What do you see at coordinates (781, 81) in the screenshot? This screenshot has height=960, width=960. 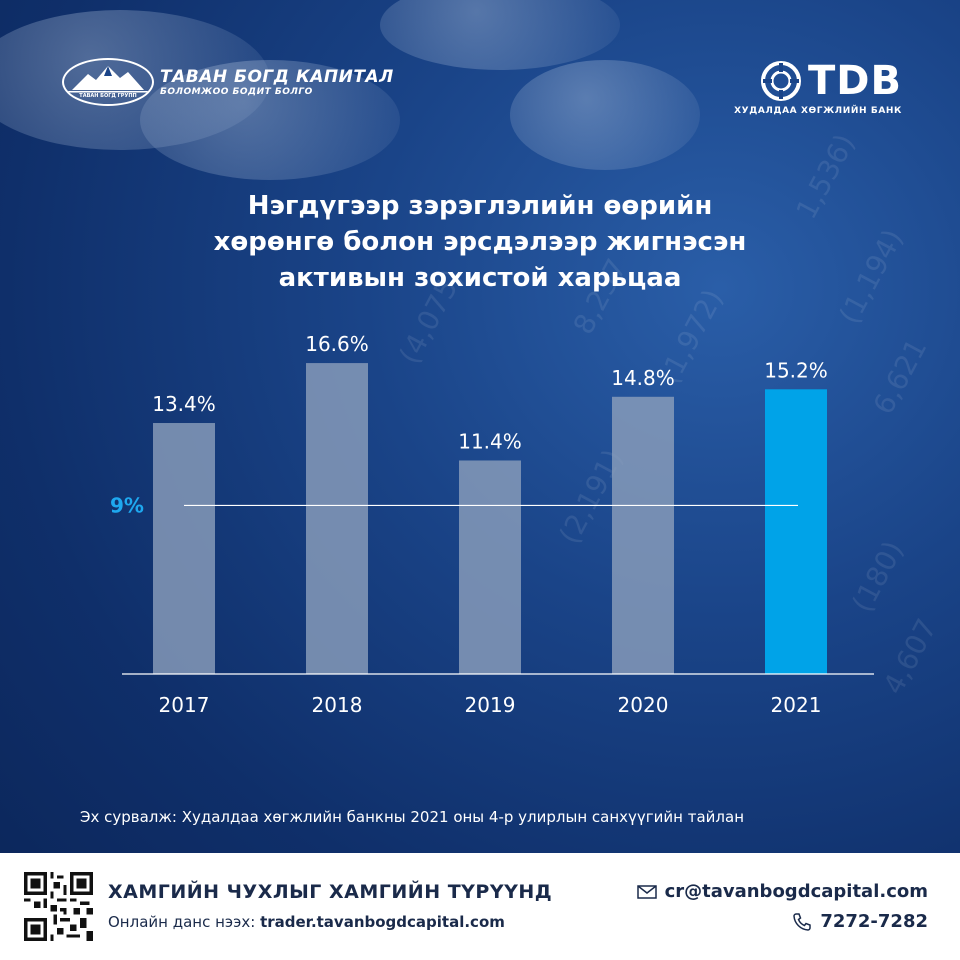 I see `tdb-emblem-icon` at bounding box center [781, 81].